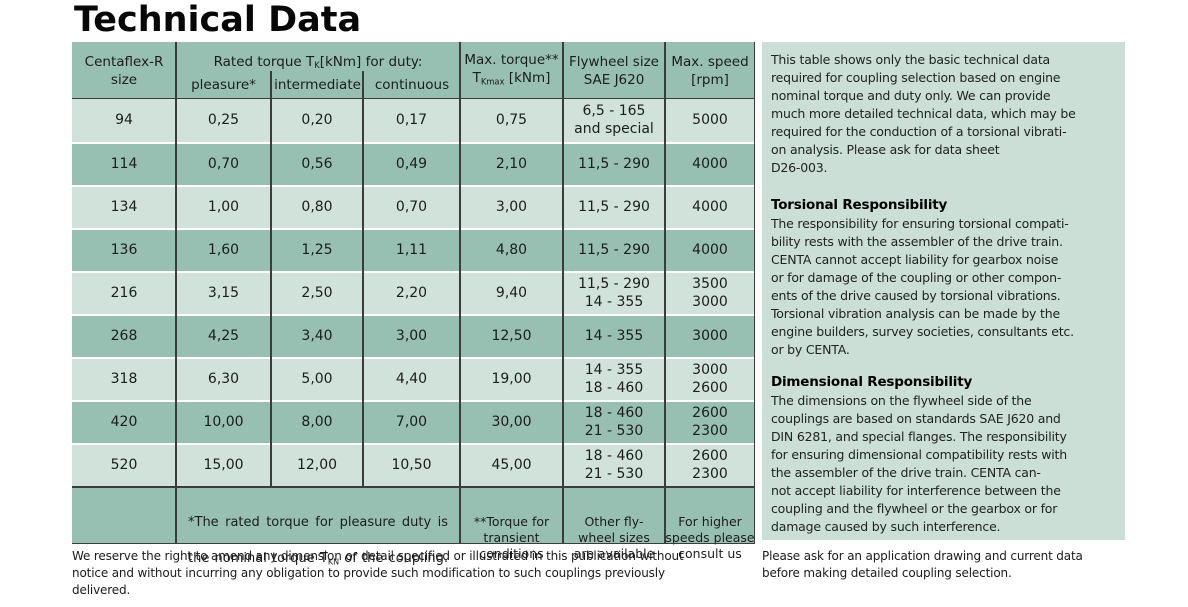 Image resolution: width=1188 pixels, height=607 pixels. I want to click on header-max-speed: Max. speed [rpm], so click(710, 70).